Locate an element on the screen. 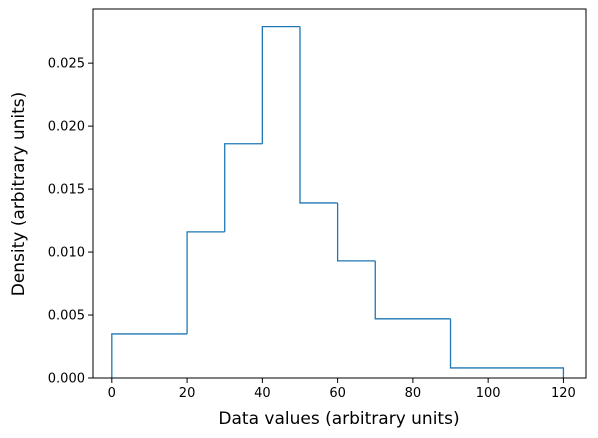 This screenshot has height=438, width=598. y-tick-label: 0.015 is located at coordinates (66, 190).